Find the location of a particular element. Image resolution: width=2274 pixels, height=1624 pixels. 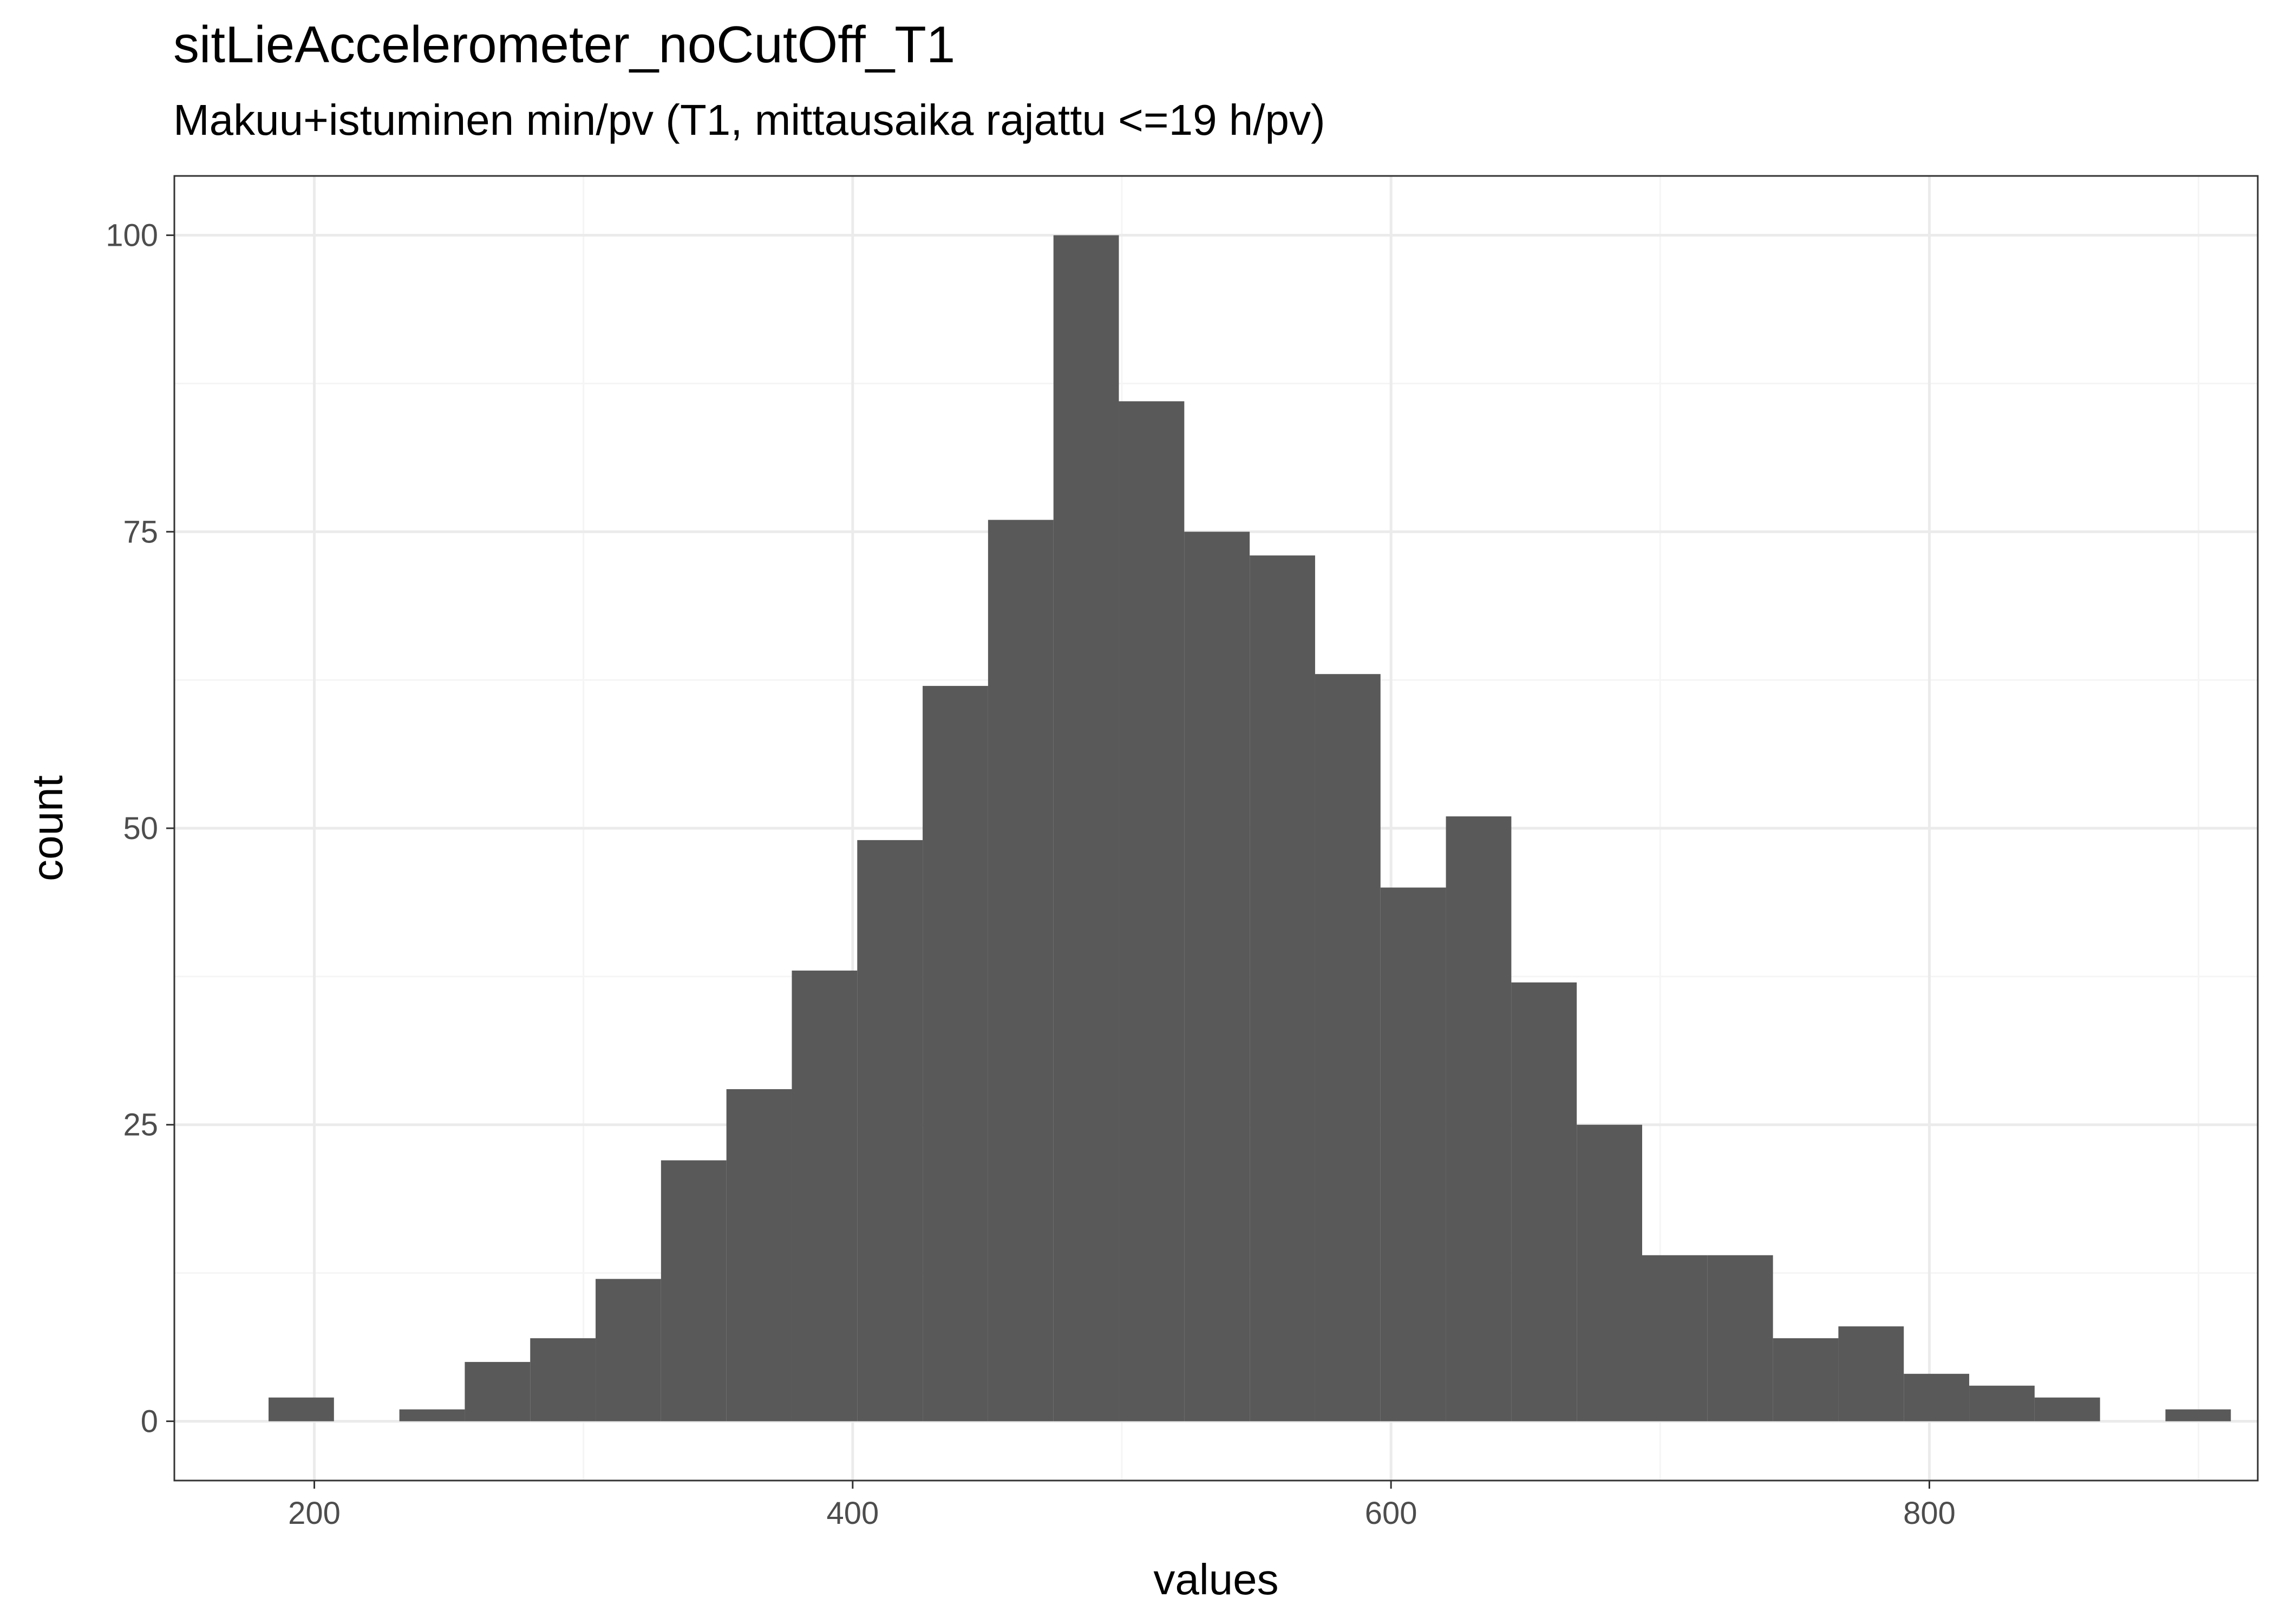

y-tick-label: 50 is located at coordinates (140, 828).